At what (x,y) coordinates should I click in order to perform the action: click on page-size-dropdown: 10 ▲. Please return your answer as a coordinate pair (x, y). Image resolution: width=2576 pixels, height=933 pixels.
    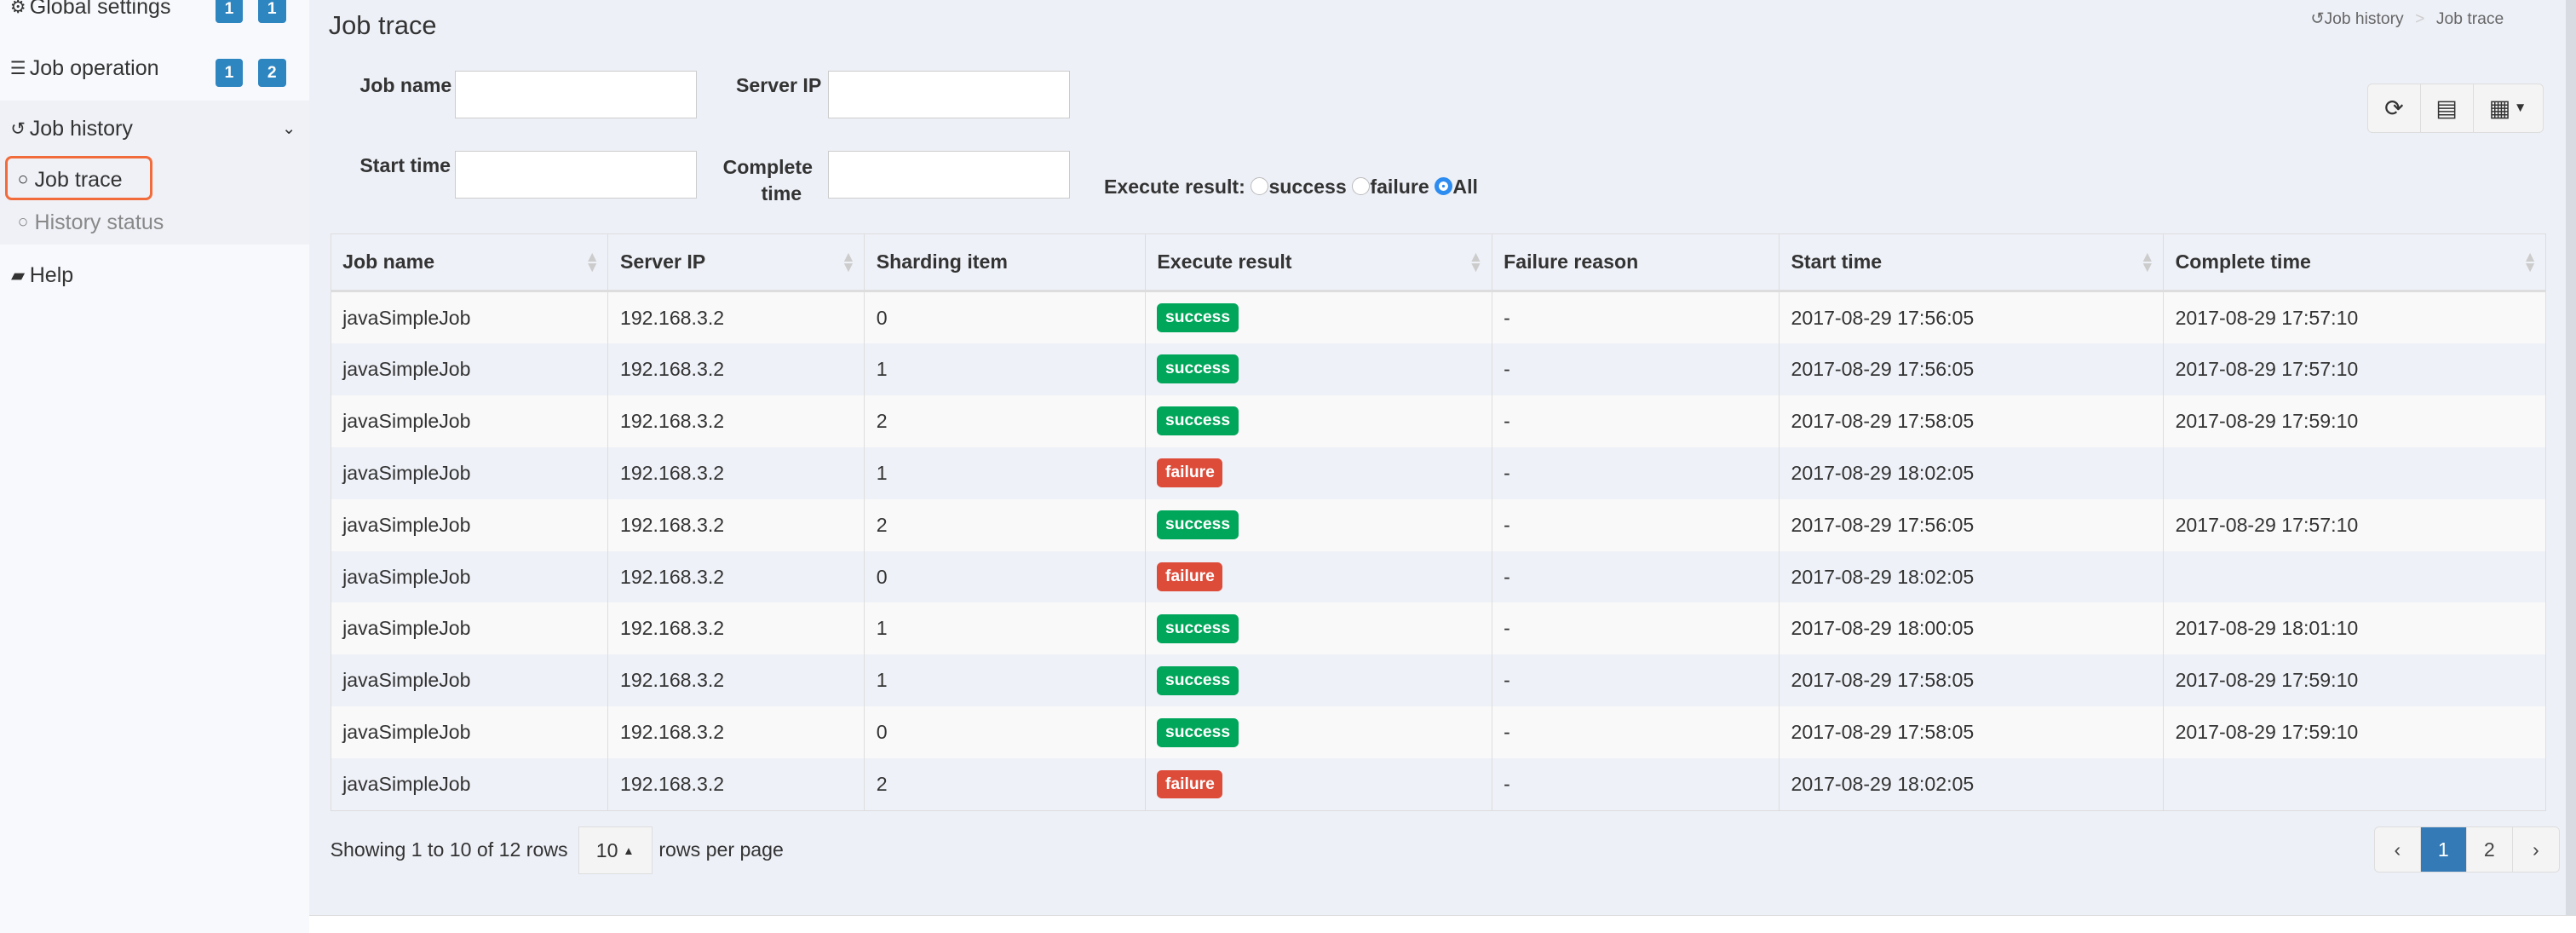
    Looking at the image, I should click on (615, 850).